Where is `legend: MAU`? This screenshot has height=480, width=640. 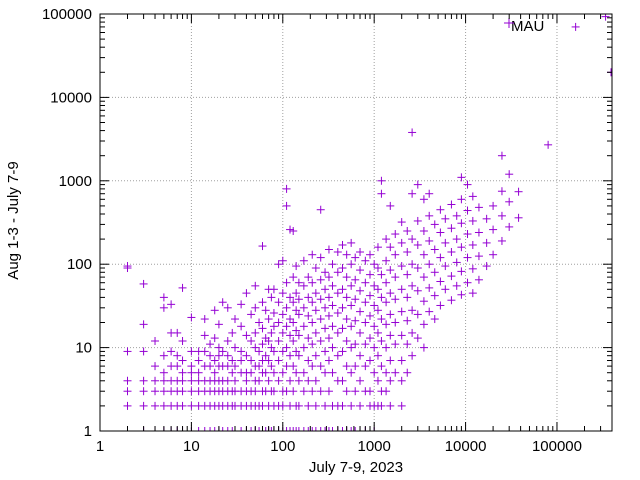
legend: MAU is located at coordinates (524, 26).